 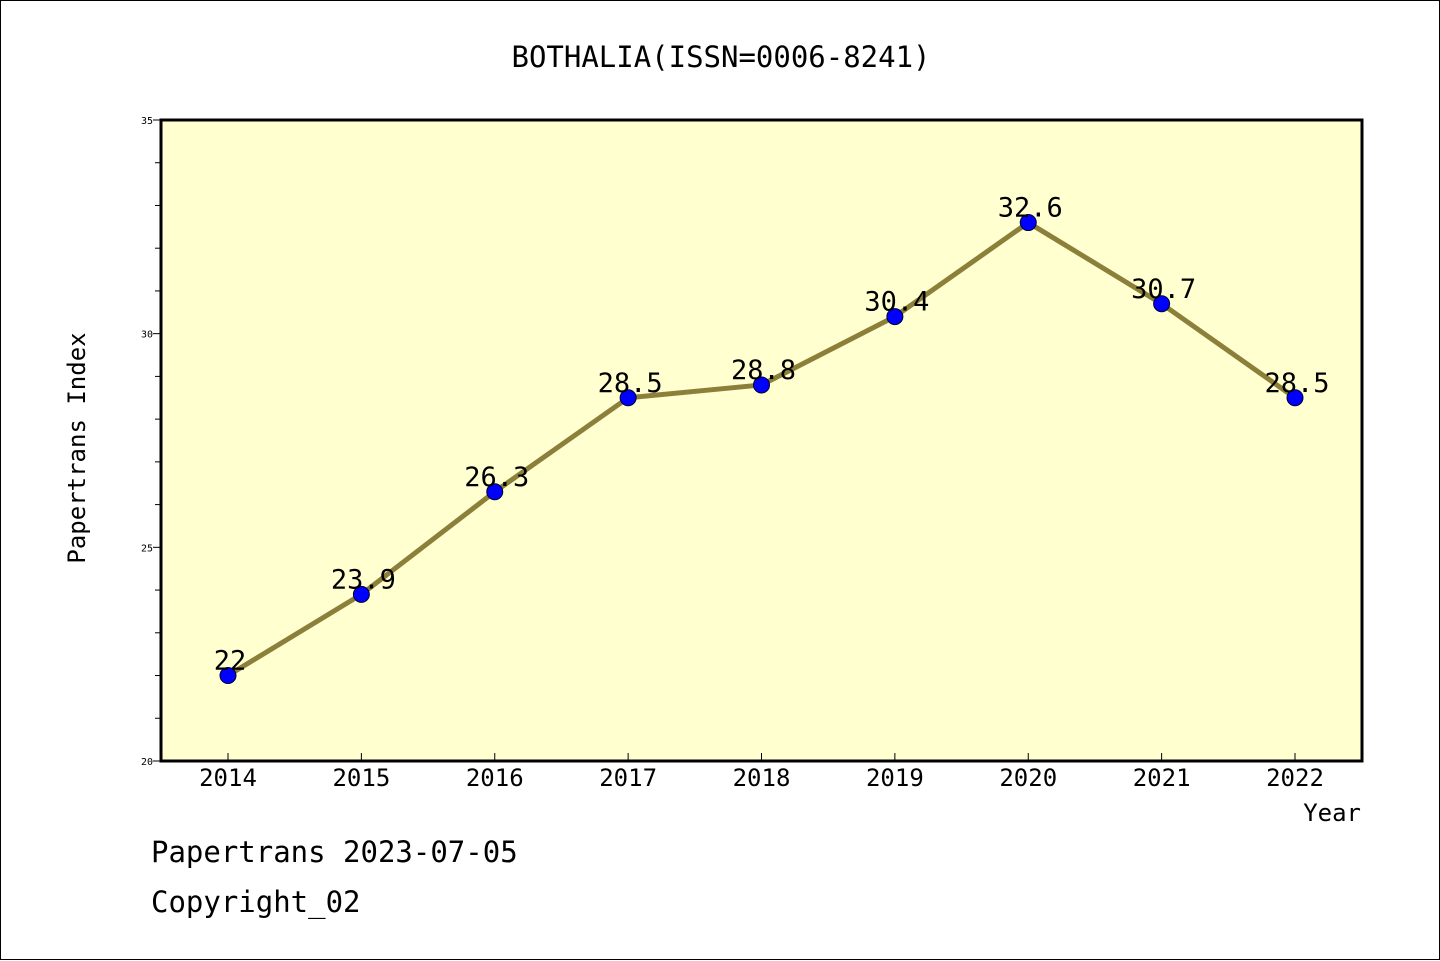 I want to click on x-axis: 2014 2015 2016 2017 2018 2019 2020 2021 2022, so click(x=761, y=772).